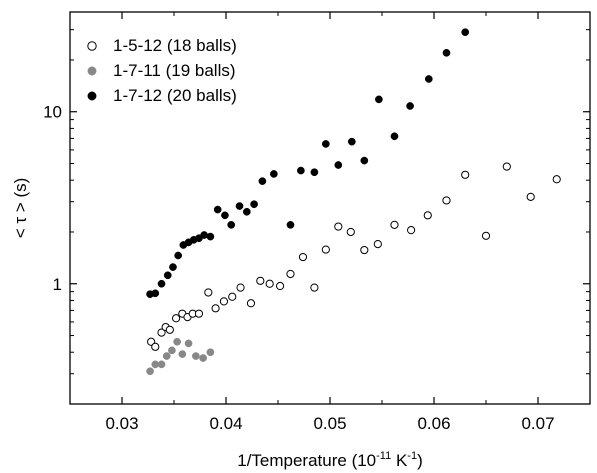  I want to click on legend-label: 1-7-12 (20 balls), so click(175, 95).